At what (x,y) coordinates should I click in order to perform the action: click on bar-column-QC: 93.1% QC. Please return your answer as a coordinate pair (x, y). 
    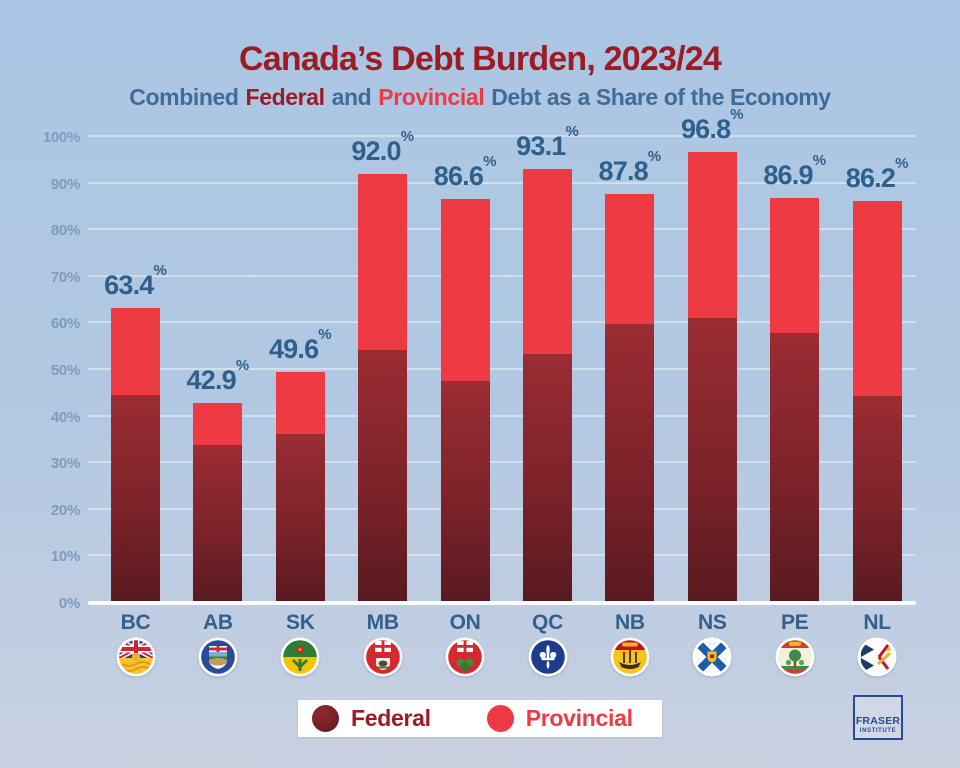
    Looking at the image, I should click on (547, 400).